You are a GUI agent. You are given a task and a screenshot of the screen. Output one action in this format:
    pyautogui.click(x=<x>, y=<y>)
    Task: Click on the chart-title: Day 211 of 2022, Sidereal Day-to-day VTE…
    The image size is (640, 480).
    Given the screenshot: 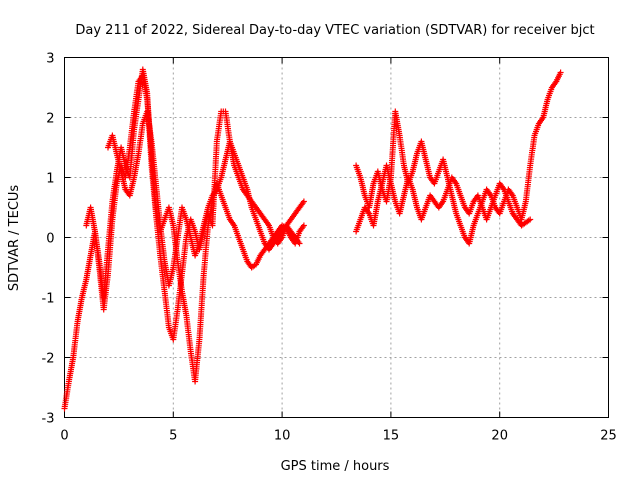 What is the action you would take?
    pyautogui.click(x=334, y=30)
    